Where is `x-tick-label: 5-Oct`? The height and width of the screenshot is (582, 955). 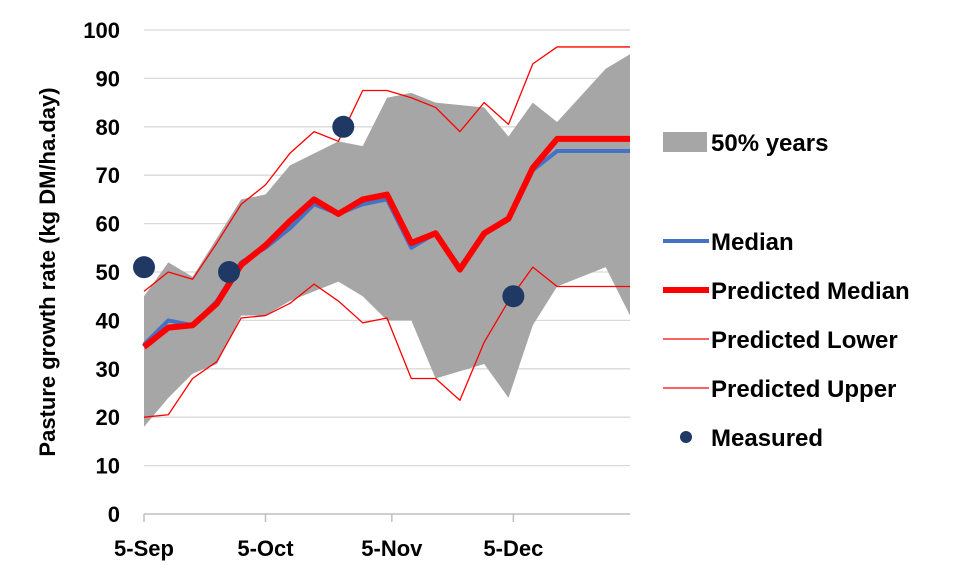 x-tick-label: 5-Oct is located at coordinates (265, 548).